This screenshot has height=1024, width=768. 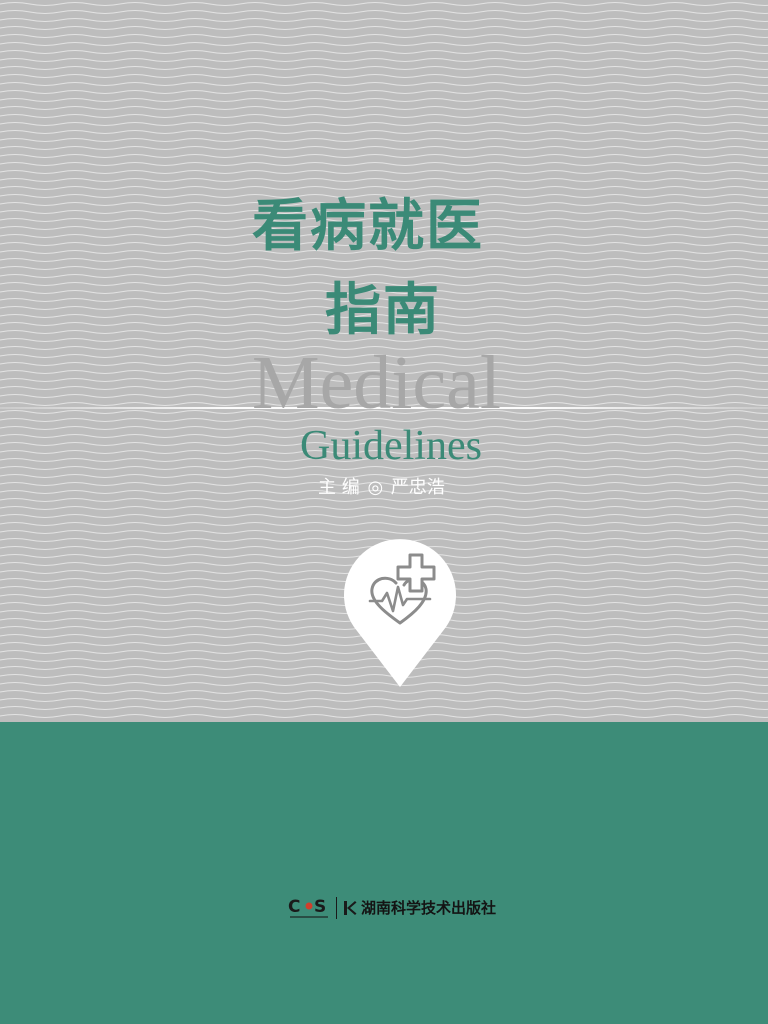 What do you see at coordinates (336, 908) in the screenshot?
I see `publisher-separator` at bounding box center [336, 908].